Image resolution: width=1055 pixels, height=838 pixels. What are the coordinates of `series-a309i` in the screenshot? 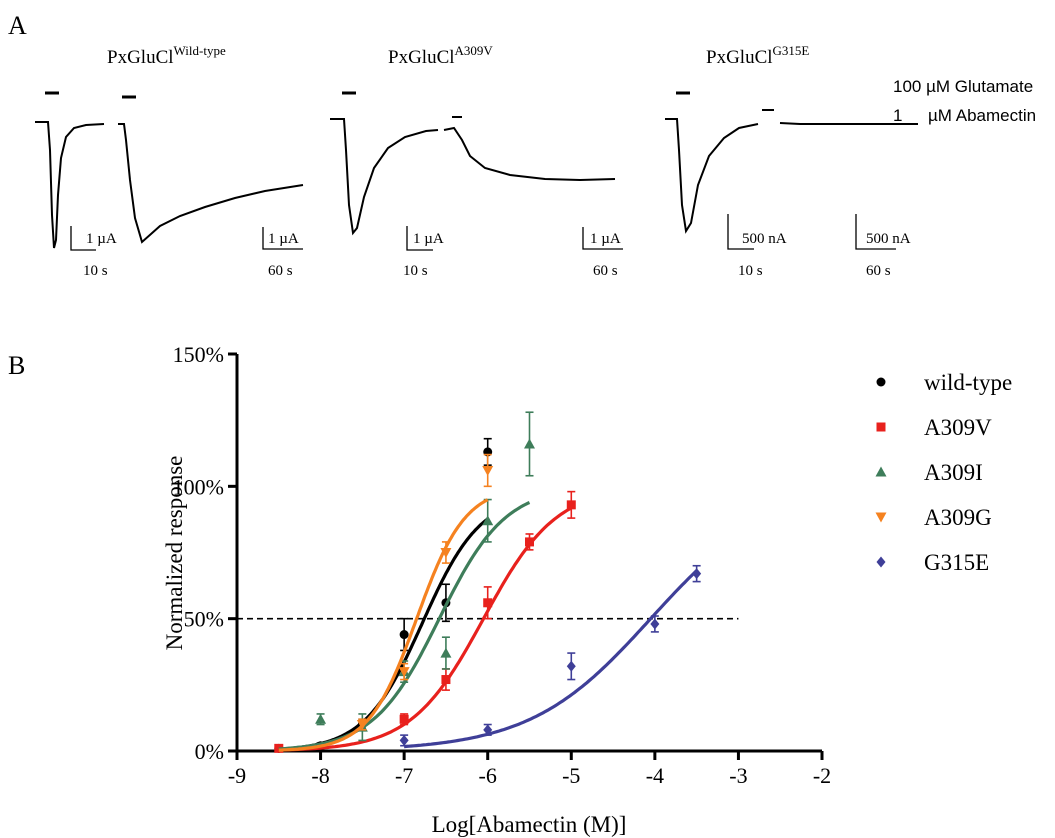 It's located at (406, 581).